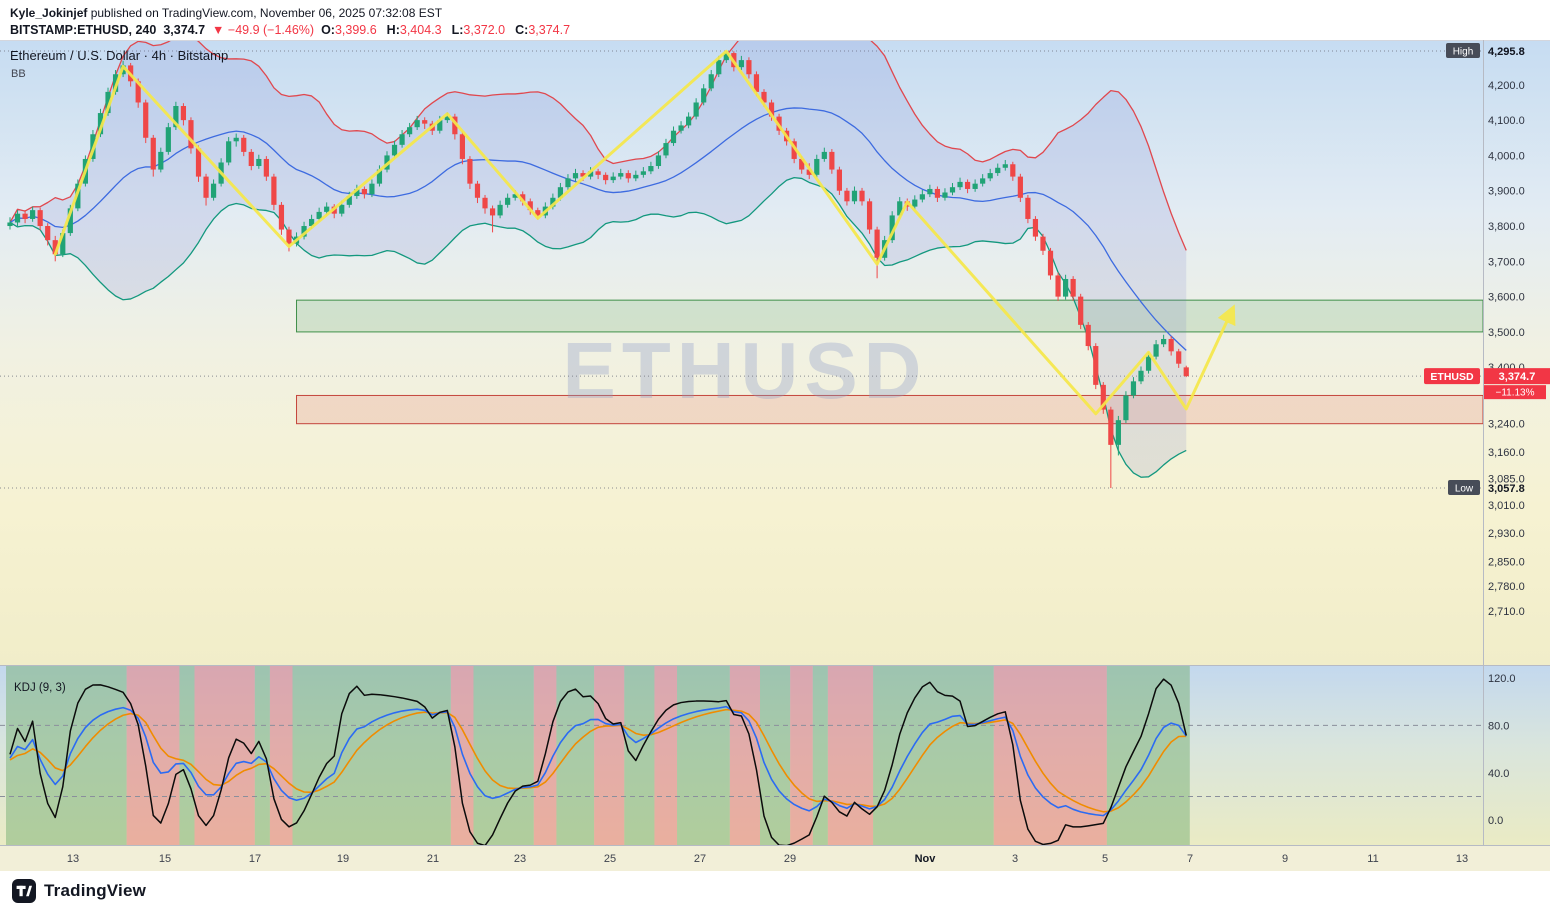  What do you see at coordinates (343, 859) in the screenshot?
I see `svg-text: 19` at bounding box center [343, 859].